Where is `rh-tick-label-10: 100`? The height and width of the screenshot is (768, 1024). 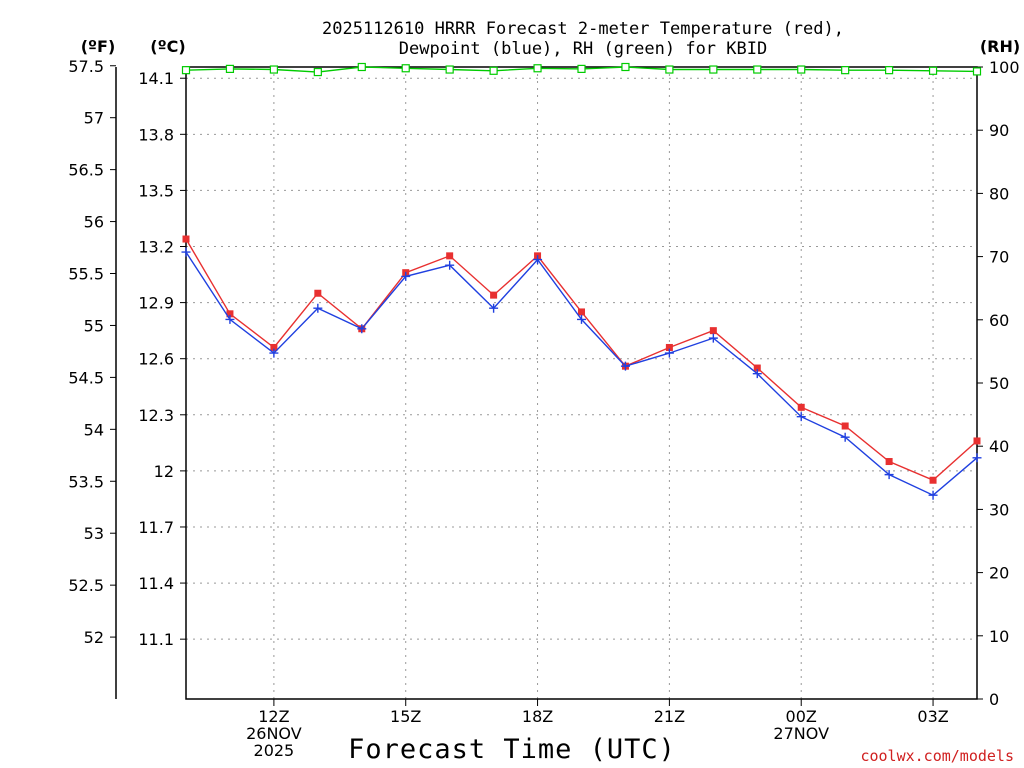
rh-tick-label-10: 100 is located at coordinates (1004, 67).